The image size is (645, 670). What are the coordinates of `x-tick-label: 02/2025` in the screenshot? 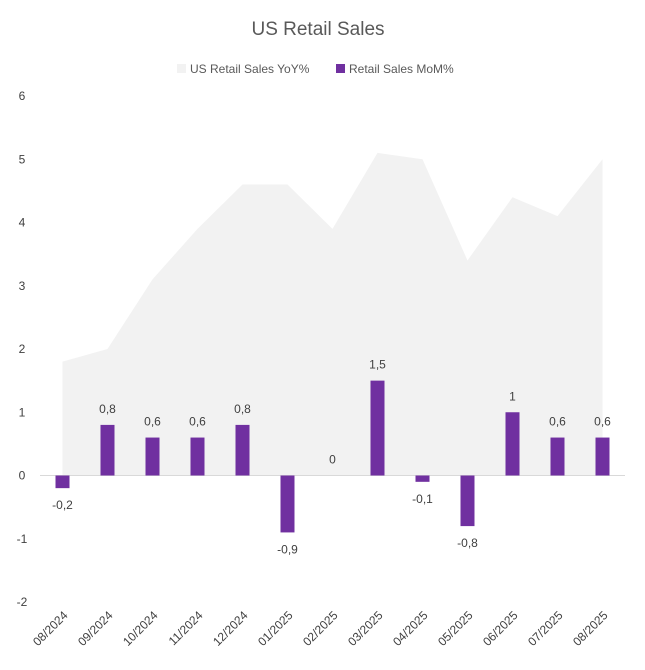 It's located at (320, 628).